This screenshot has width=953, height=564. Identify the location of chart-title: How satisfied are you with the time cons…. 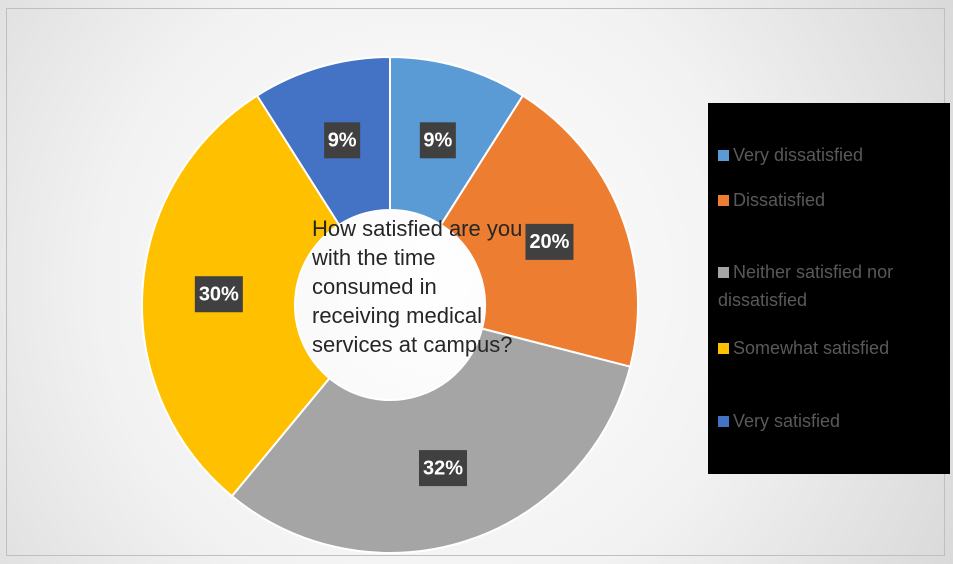
(417, 286).